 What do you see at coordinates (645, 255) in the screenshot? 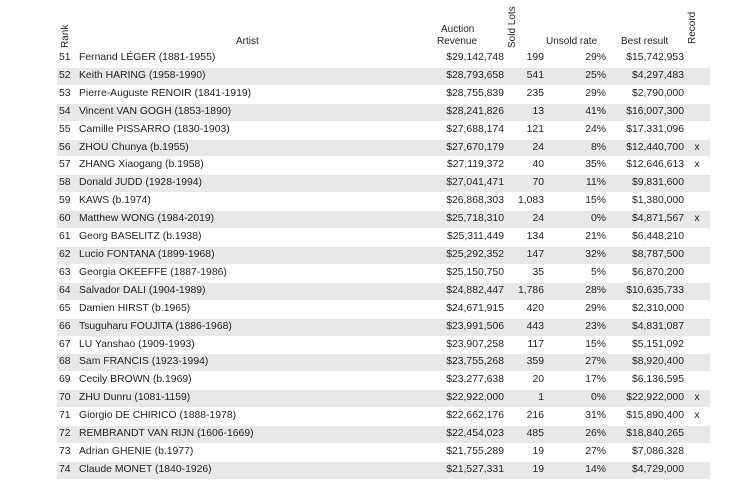
I see `best-result-cell: $8,787,500` at bounding box center [645, 255].